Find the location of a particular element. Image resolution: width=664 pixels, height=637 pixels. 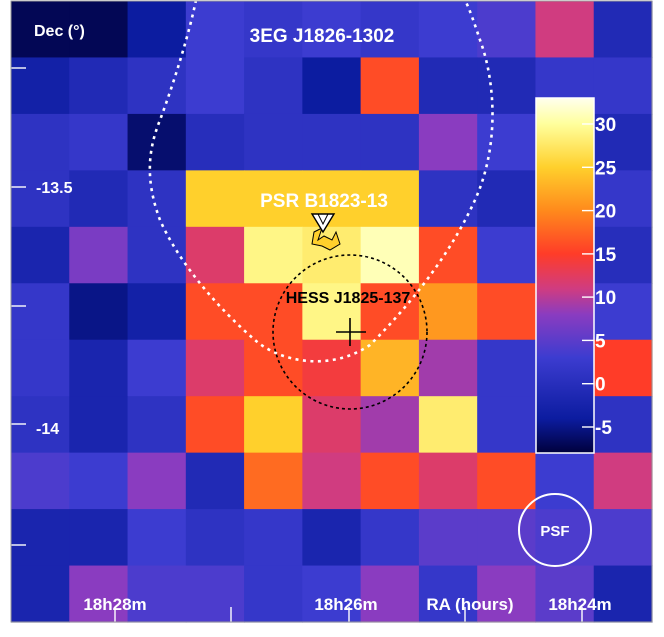

psf-label: PSF is located at coordinates (554, 531).